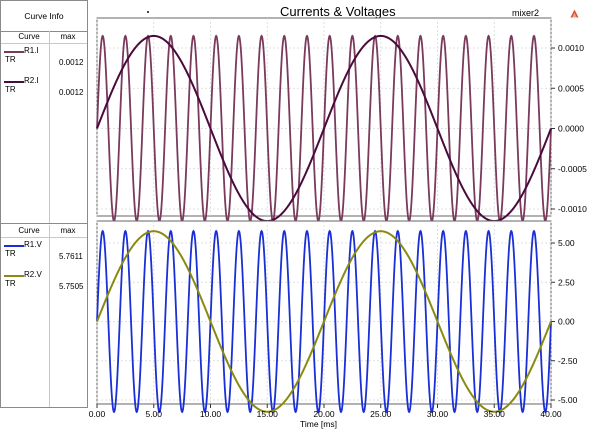 This screenshot has height=436, width=598. Describe the element at coordinates (33, 274) in the screenshot. I see `curve-name: R2.V` at that location.